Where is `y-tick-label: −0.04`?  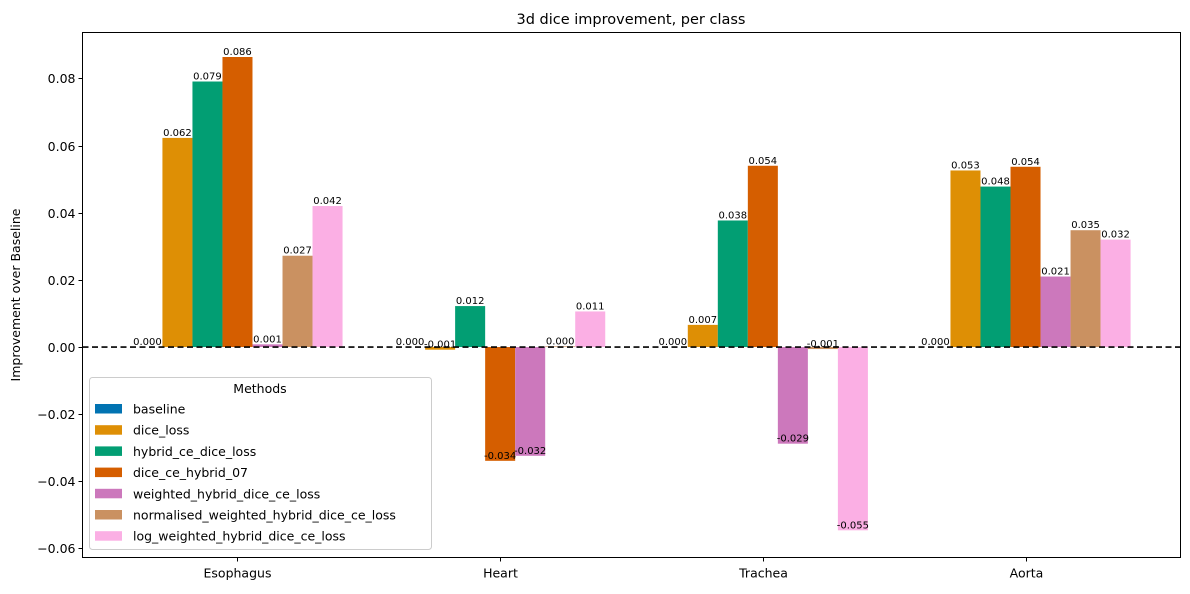 y-tick-label: −0.04 is located at coordinates (56, 481).